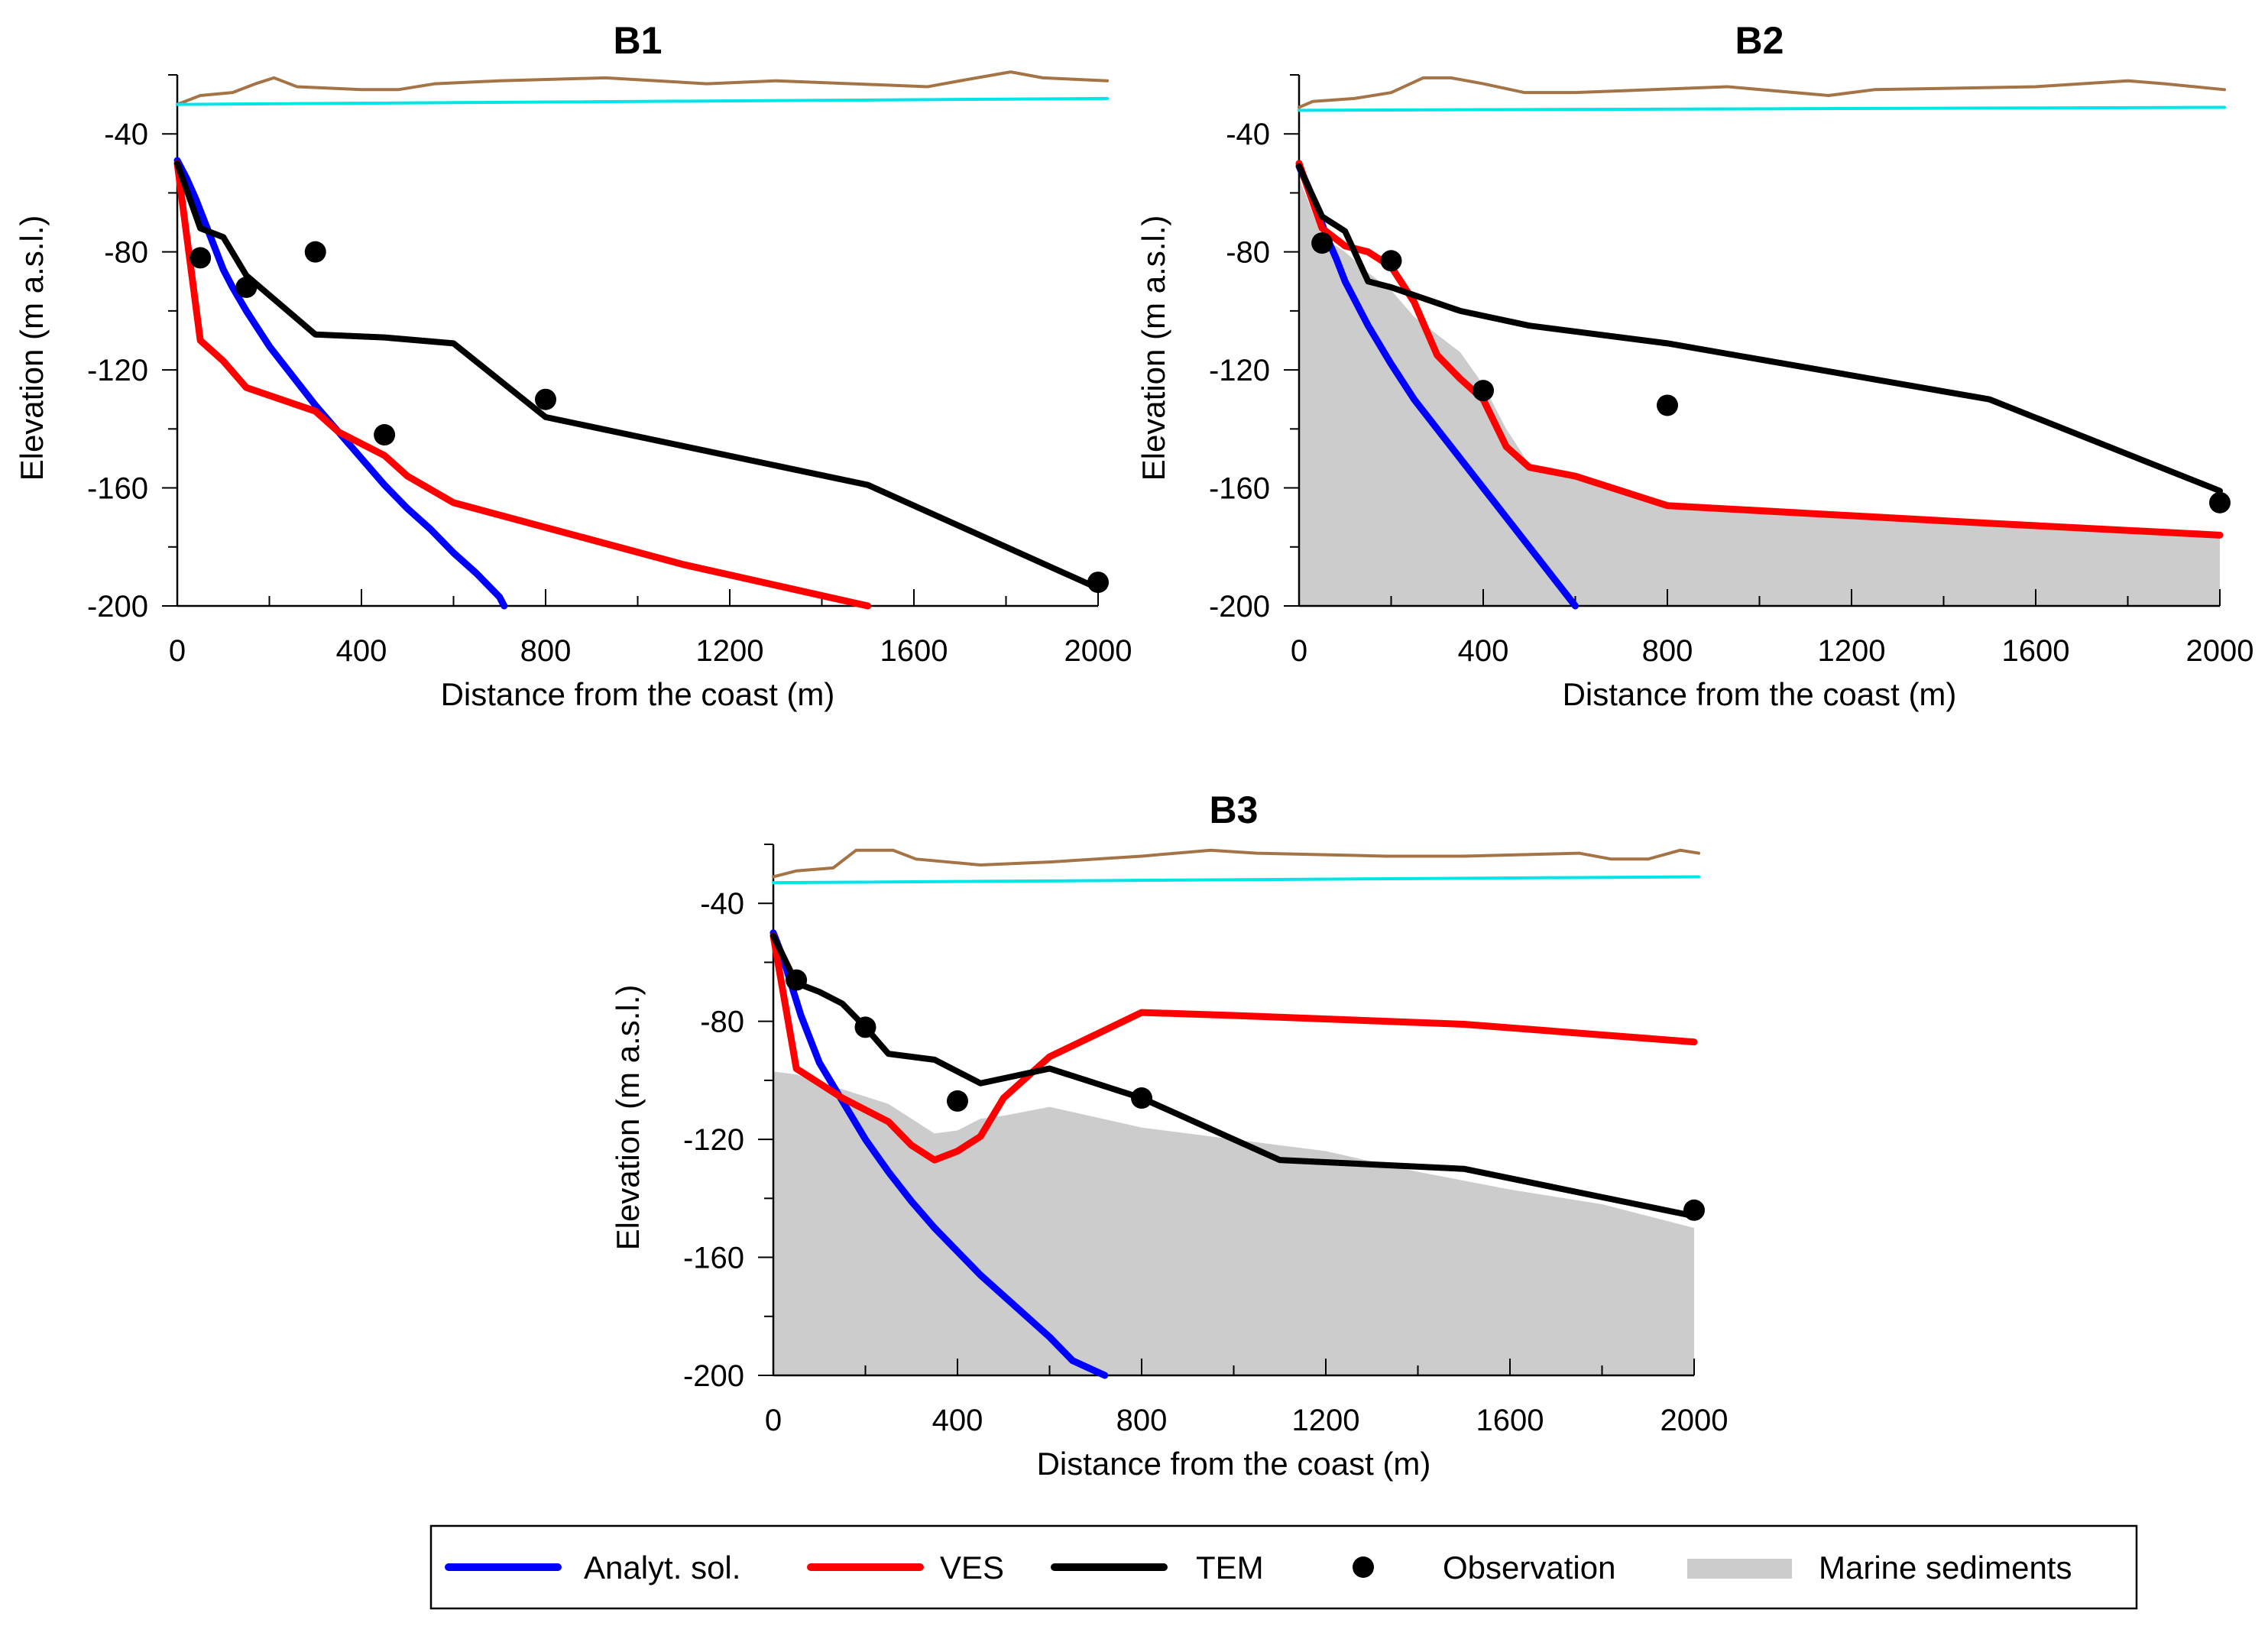 This screenshot has width=2268, height=1626. I want to click on legend-item-analyt-sol: Analyt. sol., so click(593, 1568).